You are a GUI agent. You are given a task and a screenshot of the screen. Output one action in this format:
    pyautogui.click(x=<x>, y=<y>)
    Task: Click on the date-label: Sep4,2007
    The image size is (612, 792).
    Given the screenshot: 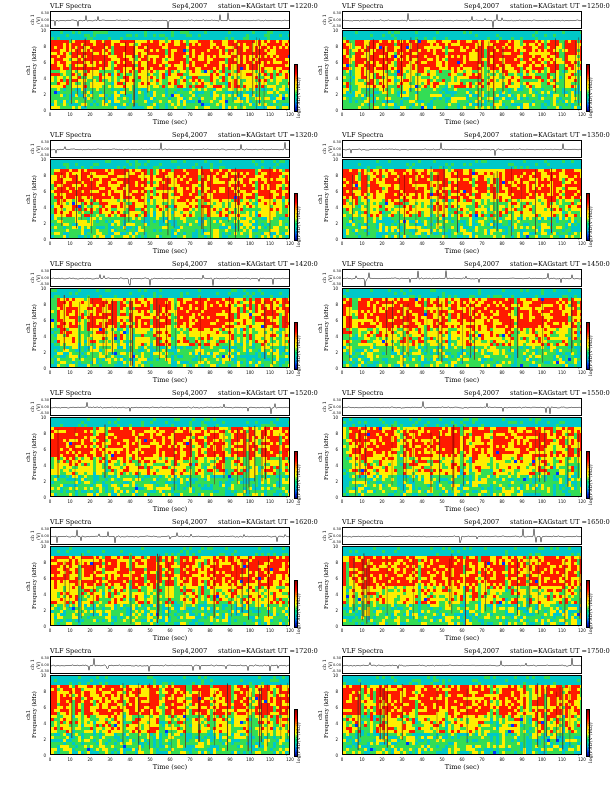 What is the action you would take?
    pyautogui.click(x=481, y=393)
    